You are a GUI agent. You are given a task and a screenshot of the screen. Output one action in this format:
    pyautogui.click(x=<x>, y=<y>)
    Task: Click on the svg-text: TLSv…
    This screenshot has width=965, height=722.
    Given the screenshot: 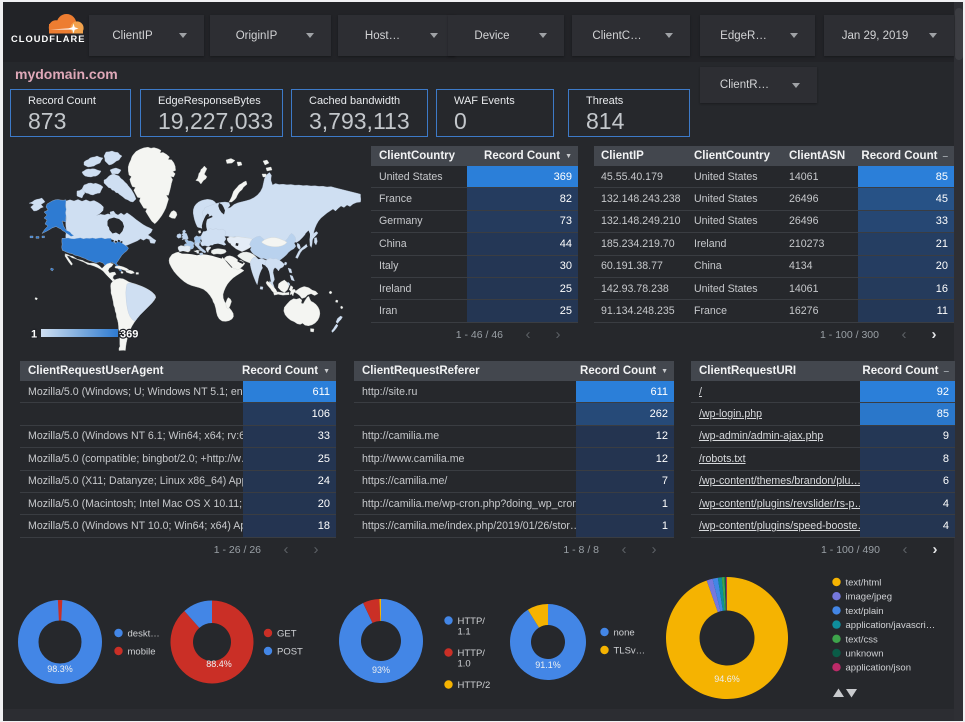 What is the action you would take?
    pyautogui.click(x=630, y=651)
    